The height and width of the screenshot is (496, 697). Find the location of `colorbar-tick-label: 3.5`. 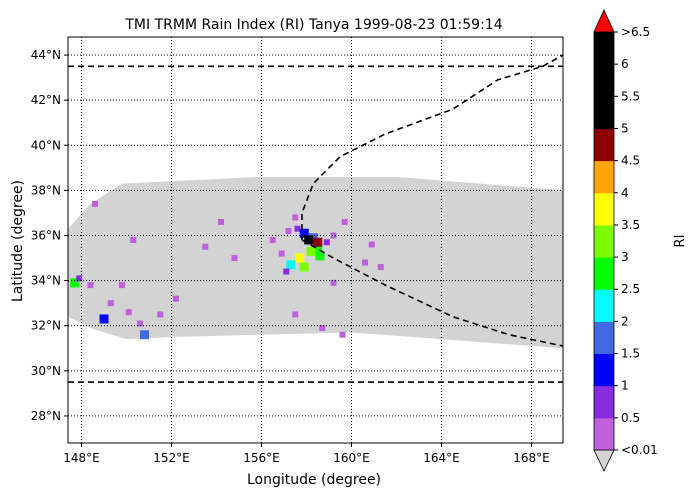

colorbar-tick-label: 3.5 is located at coordinates (630, 225).